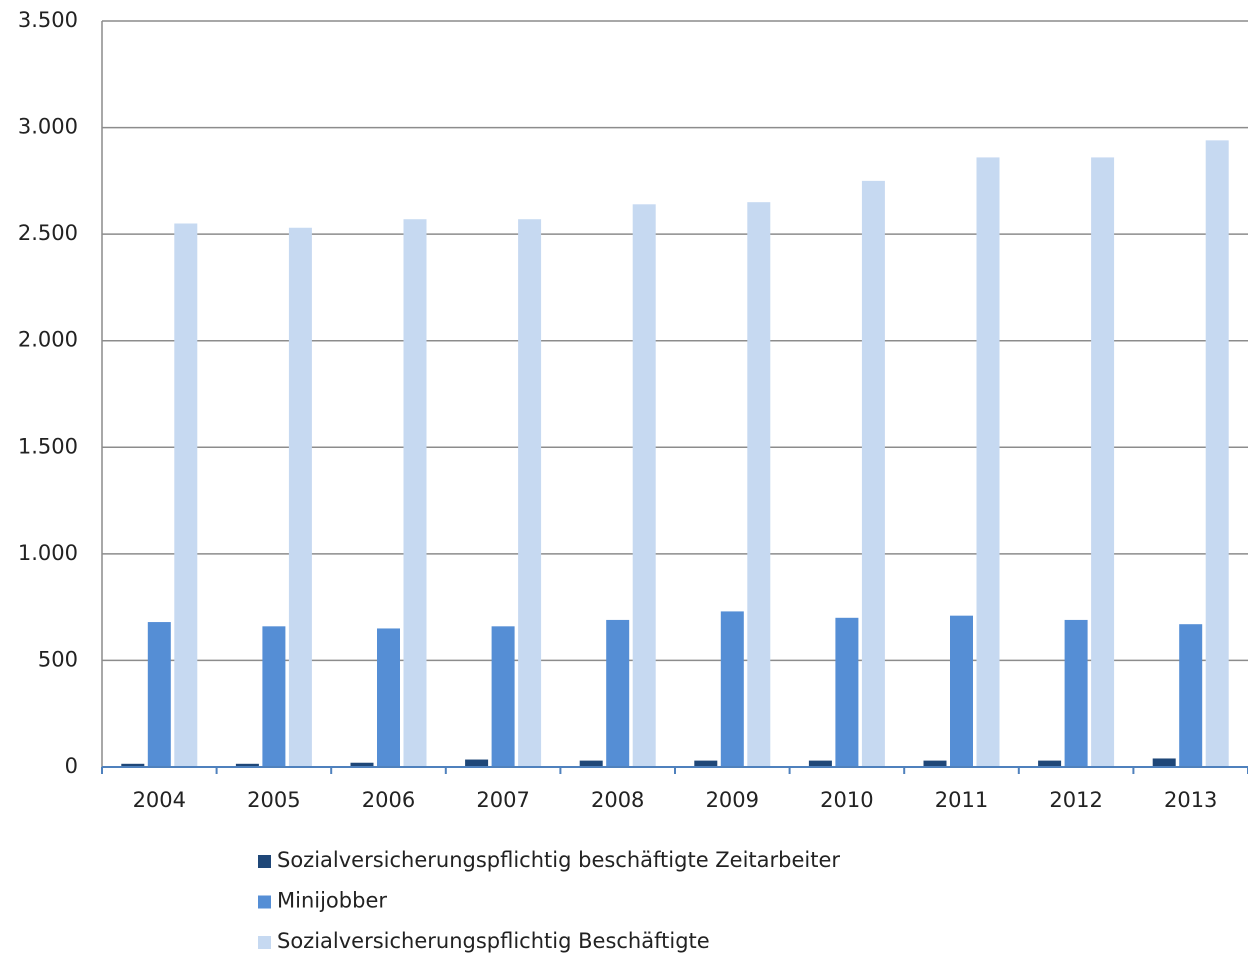 The height and width of the screenshot is (961, 1248). I want to click on legend-label: Minijobber, so click(332, 901).